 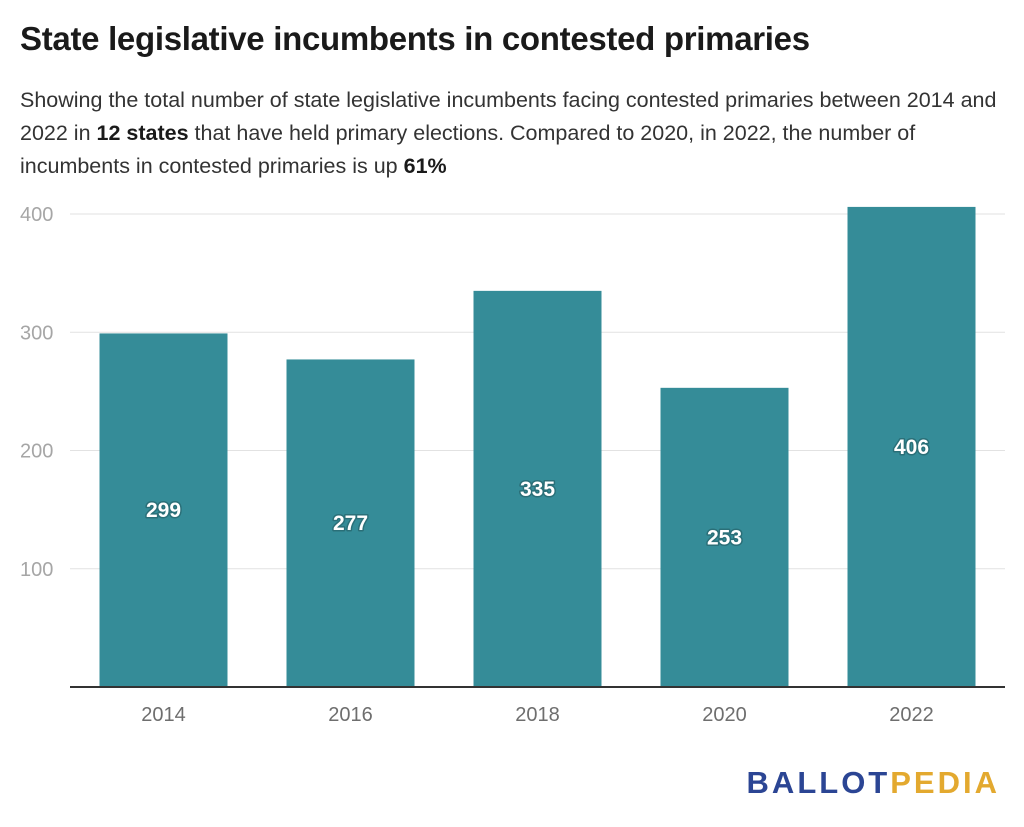 What do you see at coordinates (36, 570) in the screenshot?
I see `y-tick-label-100: 100` at bounding box center [36, 570].